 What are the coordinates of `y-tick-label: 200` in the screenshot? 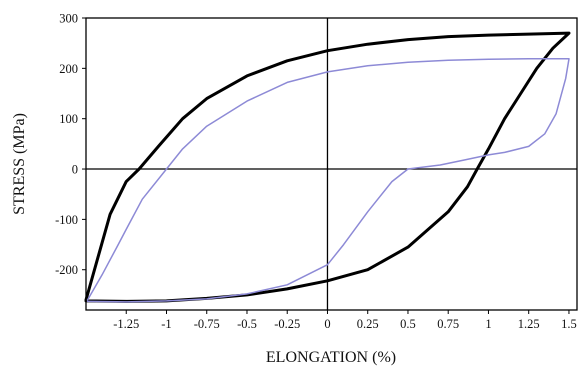 It's located at (68, 69).